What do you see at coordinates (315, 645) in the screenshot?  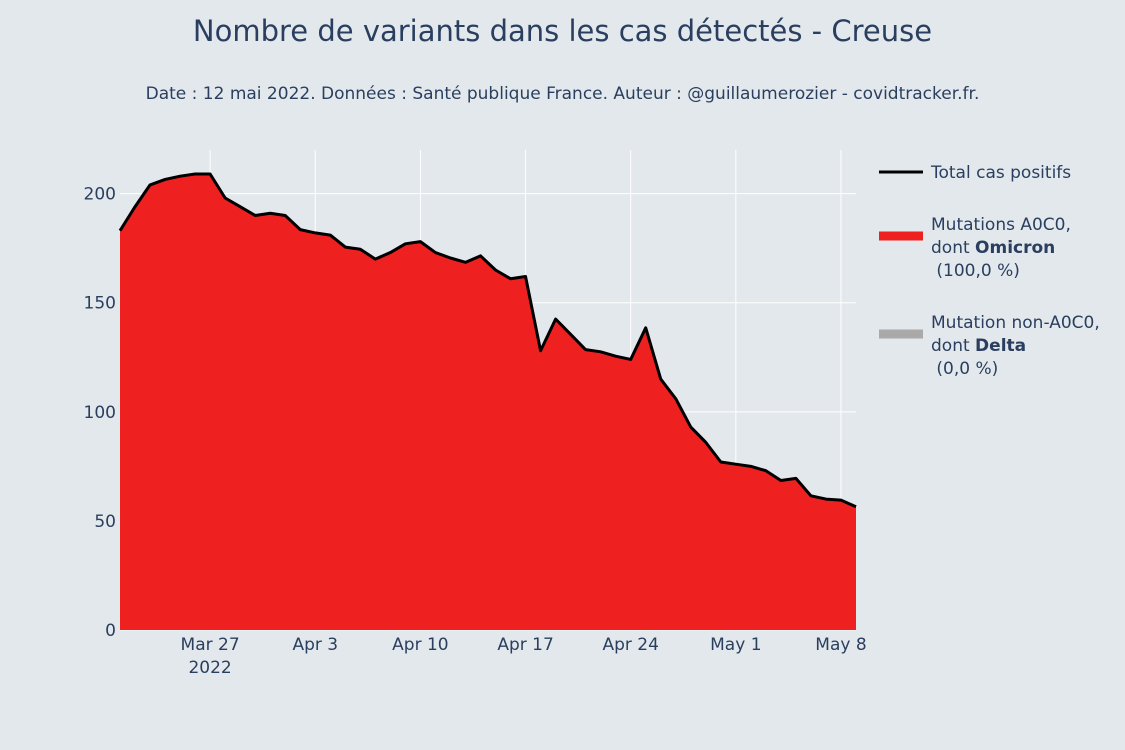 I see `x-tick-label: Apr 3` at bounding box center [315, 645].